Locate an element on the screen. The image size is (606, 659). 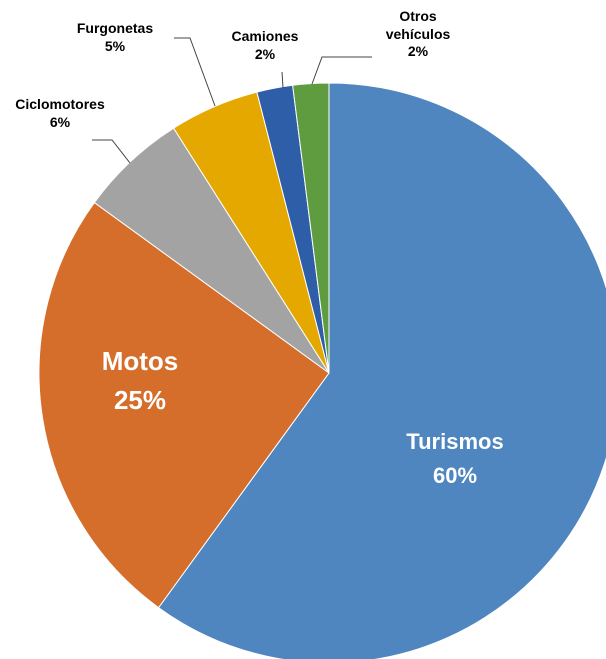
pie-slice is located at coordinates (311, 228).